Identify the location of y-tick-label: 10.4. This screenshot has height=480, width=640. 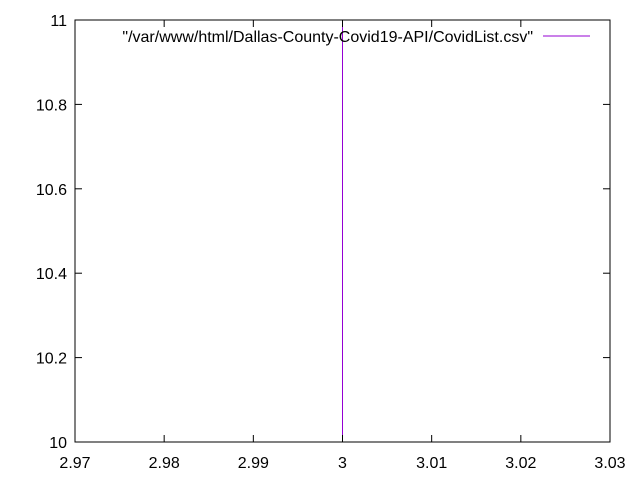
(51, 274).